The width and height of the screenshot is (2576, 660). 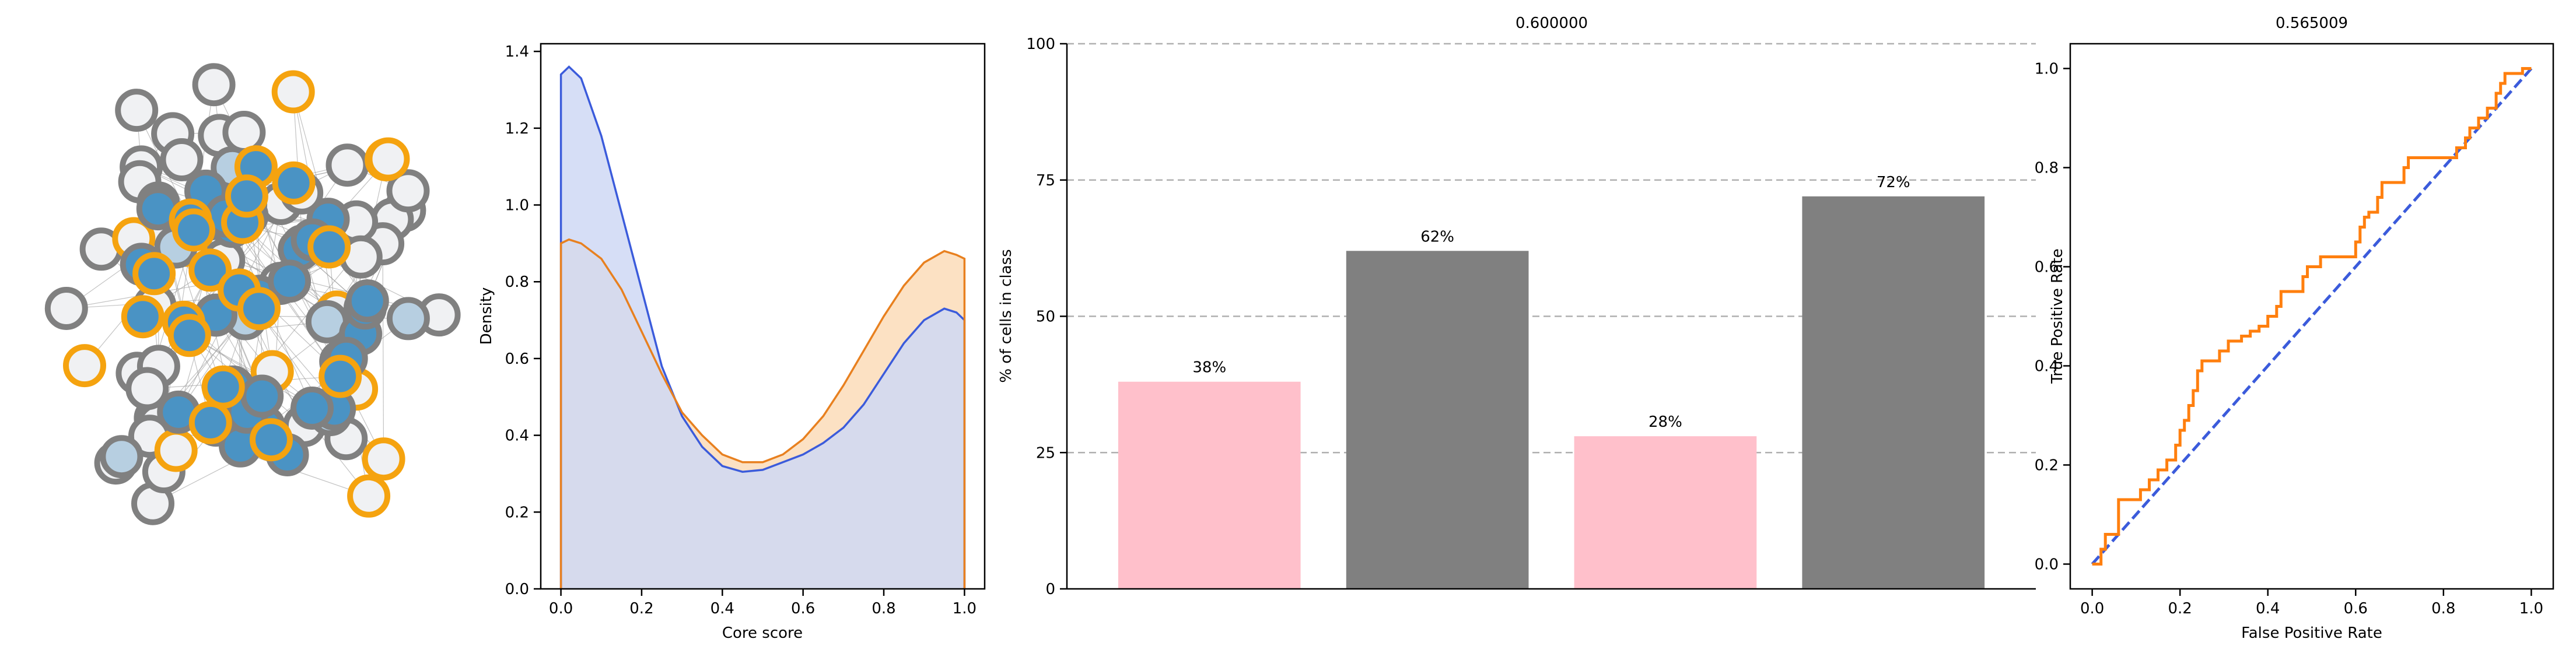 What do you see at coordinates (965, 609) in the screenshot?
I see `density-x-tick-label: 1.0` at bounding box center [965, 609].